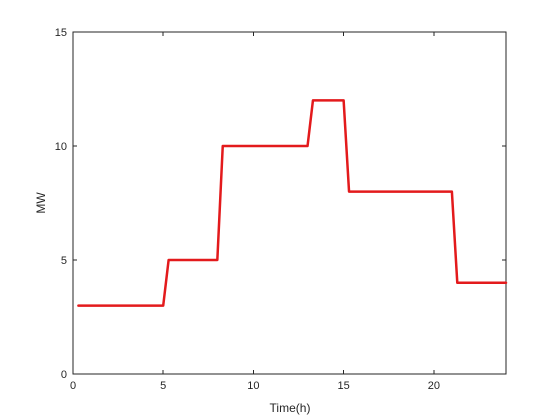 The height and width of the screenshot is (420, 560). Describe the element at coordinates (64, 261) in the screenshot. I see `y-tick-label: 5` at that location.